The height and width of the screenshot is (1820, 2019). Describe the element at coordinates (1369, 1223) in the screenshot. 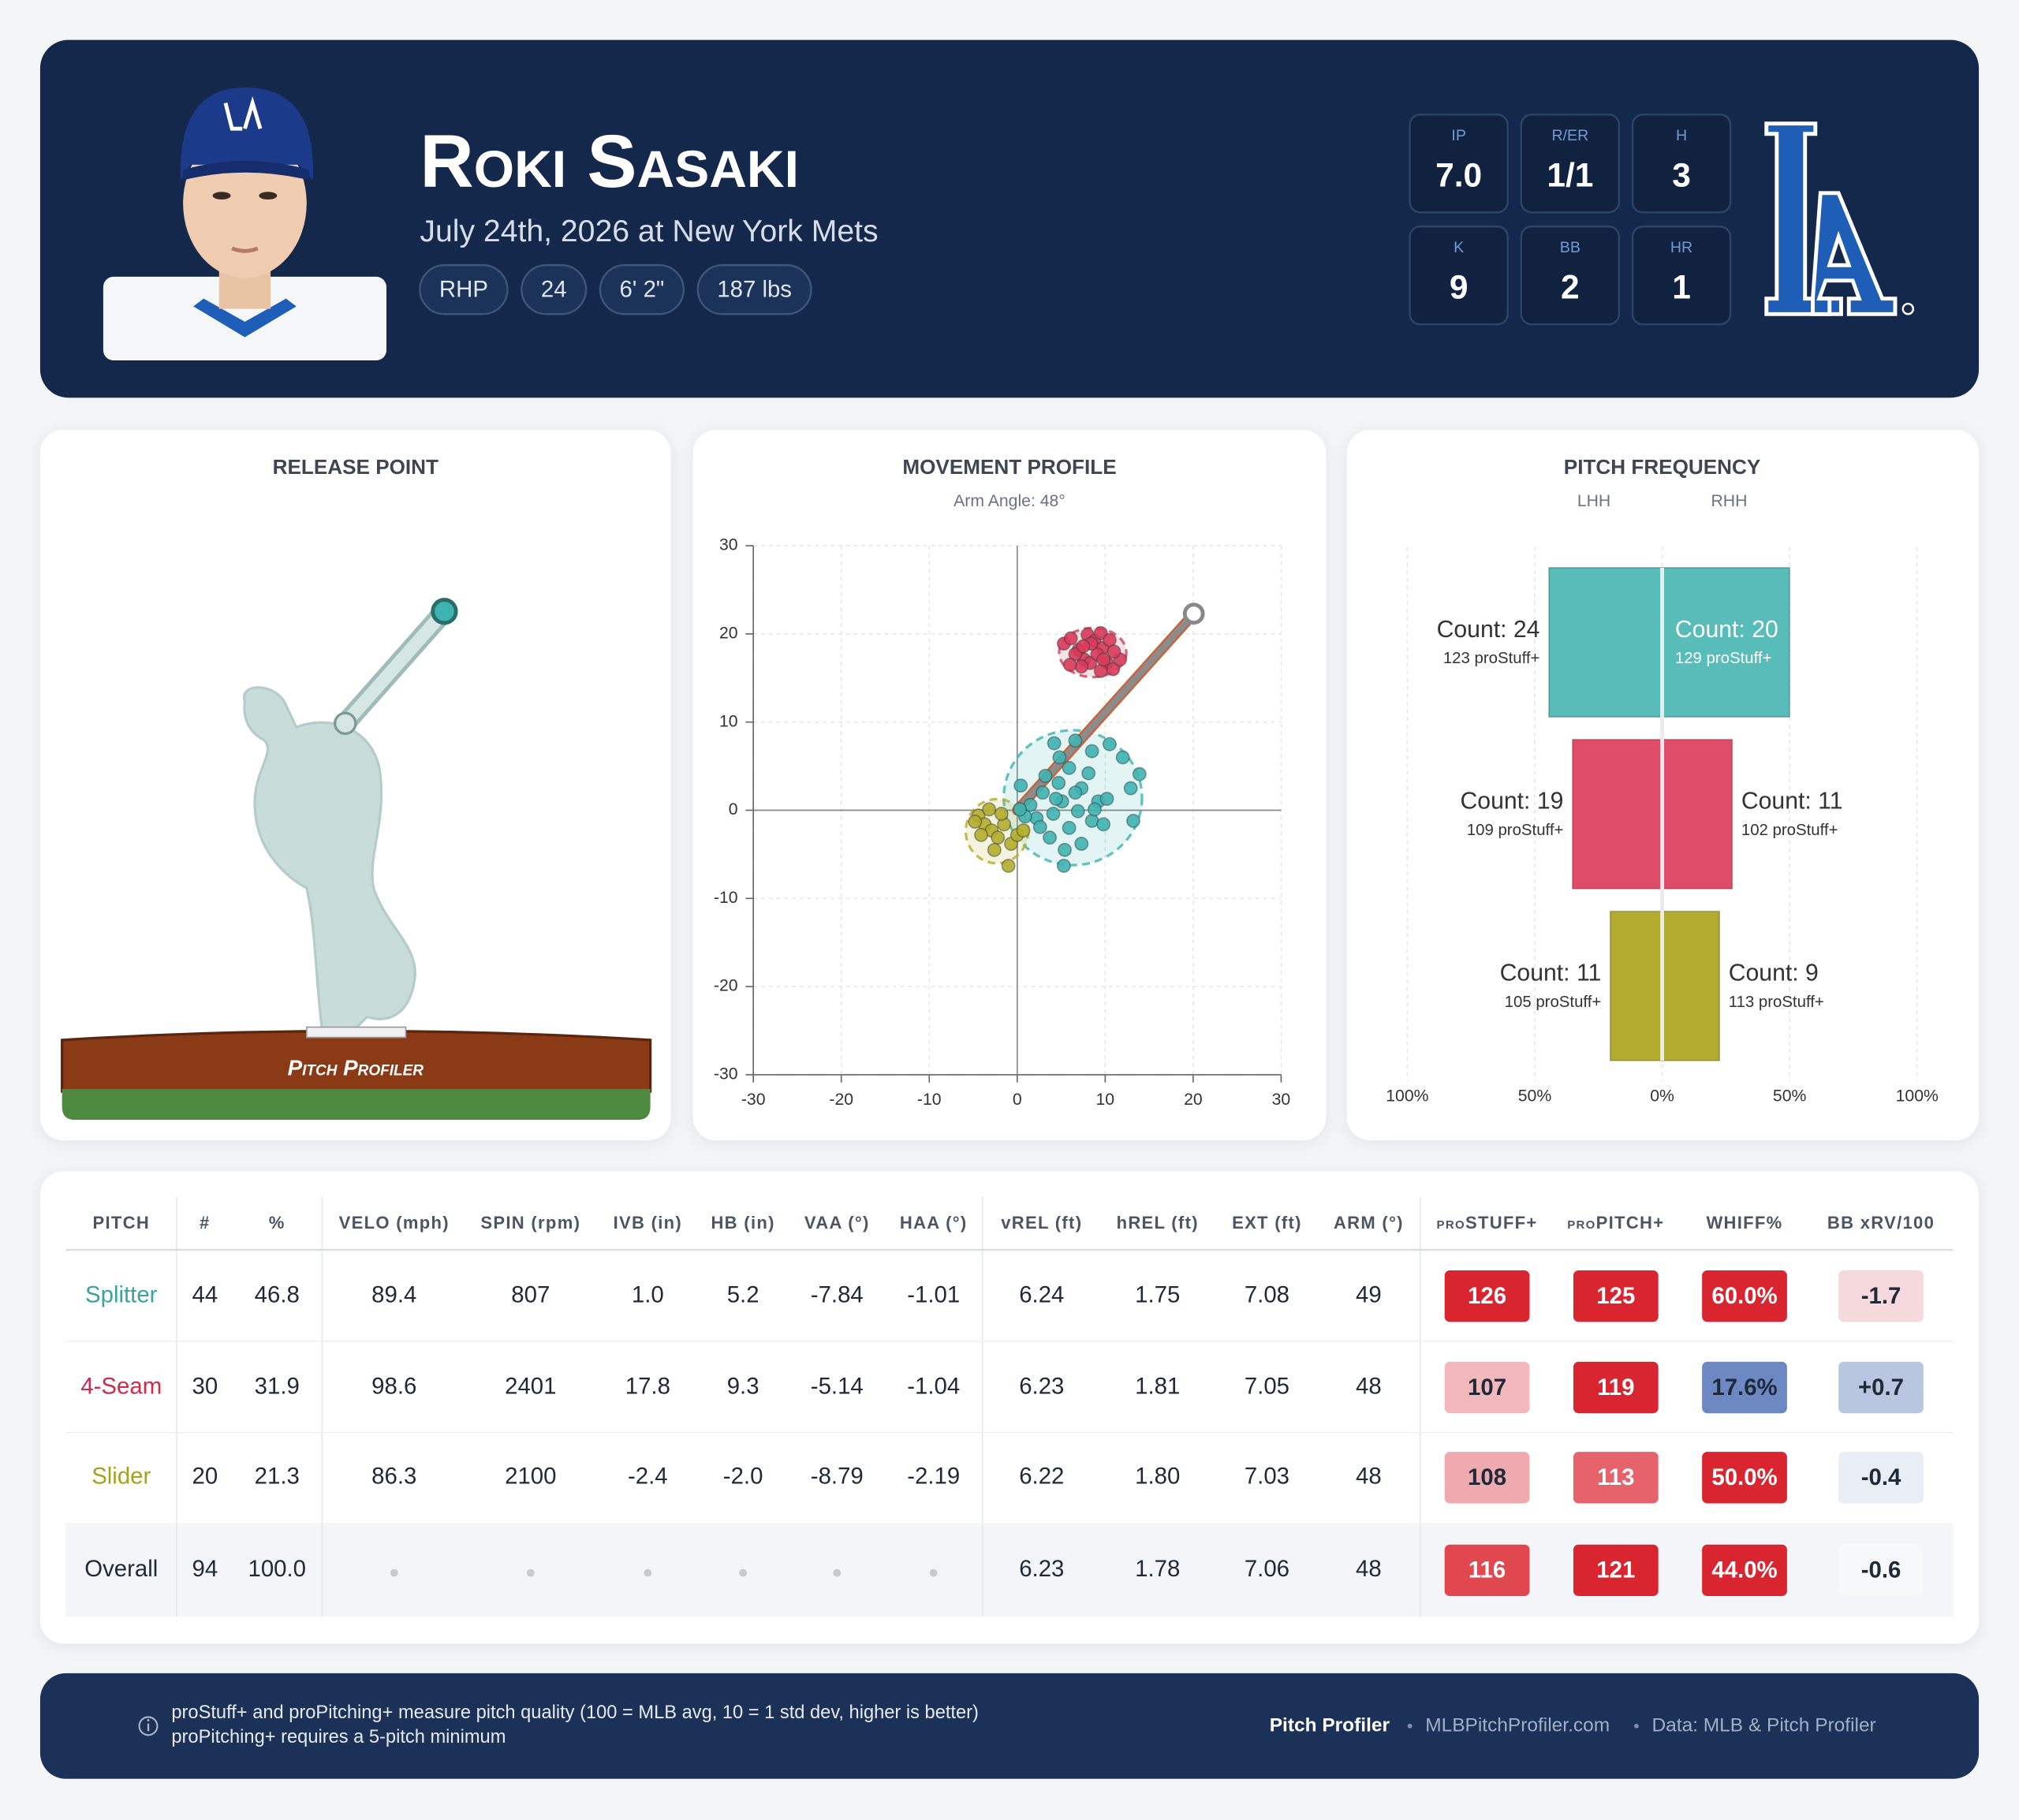

I see `column-header: ARM (°)` at that location.